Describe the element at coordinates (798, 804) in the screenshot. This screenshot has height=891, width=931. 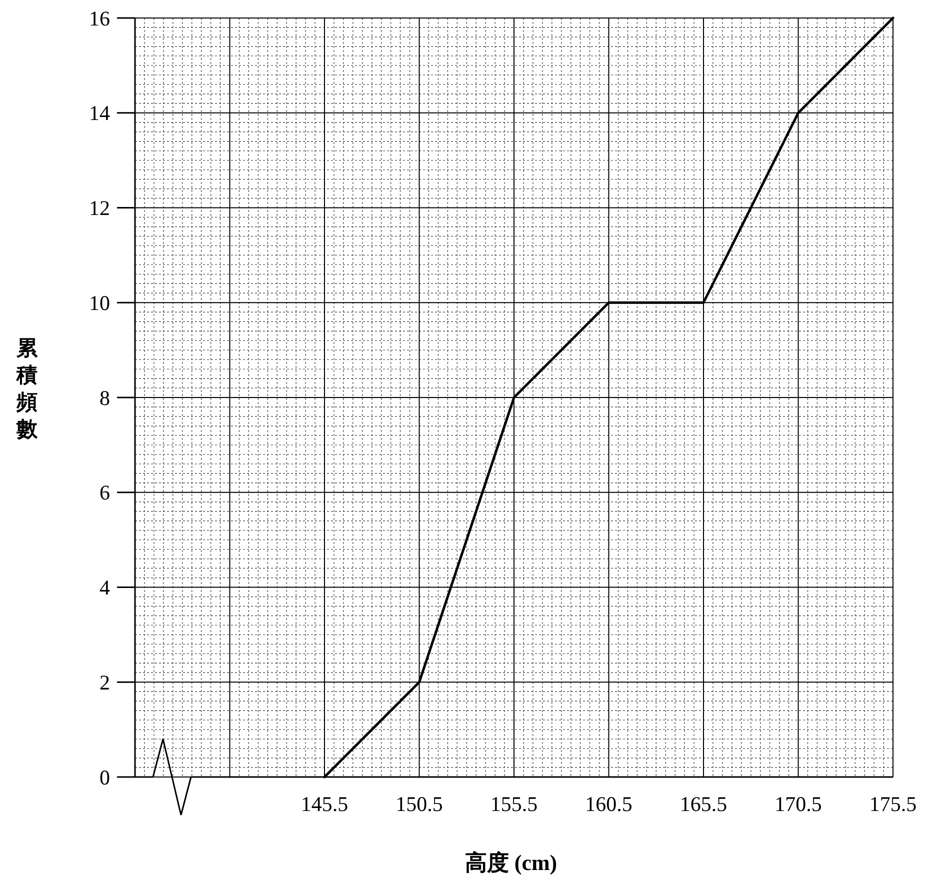
I see `x-tick-label: 170.5` at that location.